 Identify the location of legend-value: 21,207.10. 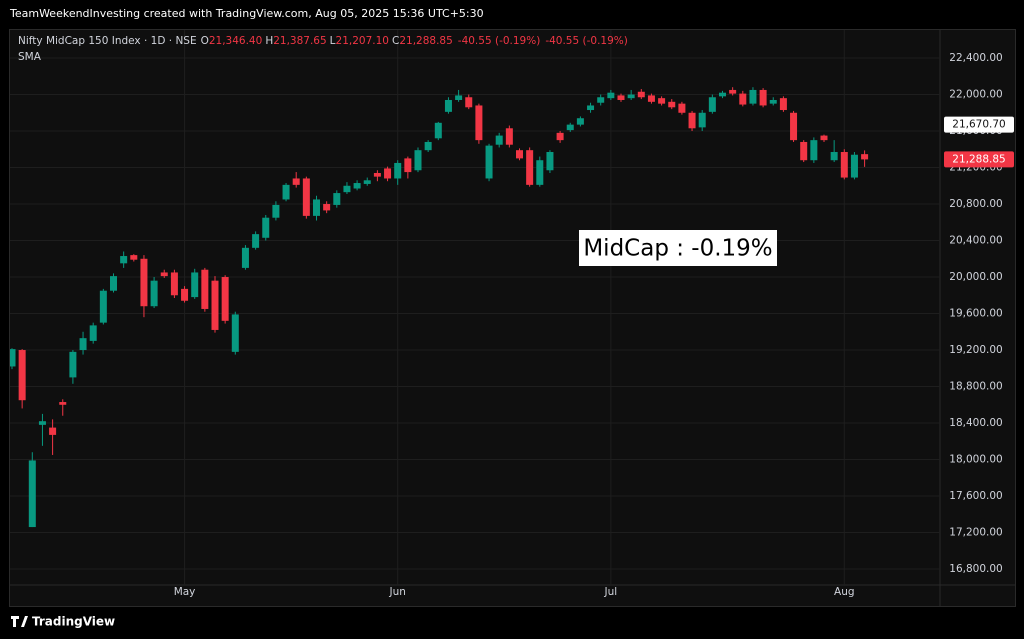
(362, 41).